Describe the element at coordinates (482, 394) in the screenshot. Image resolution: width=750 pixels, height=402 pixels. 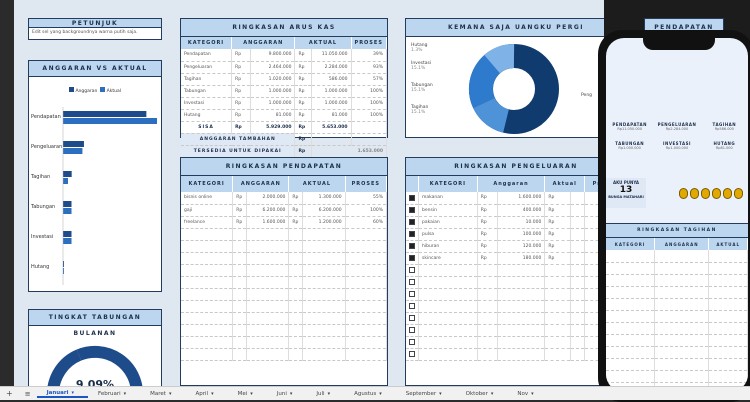
I see `tab-oktober: Oktober` at that location.